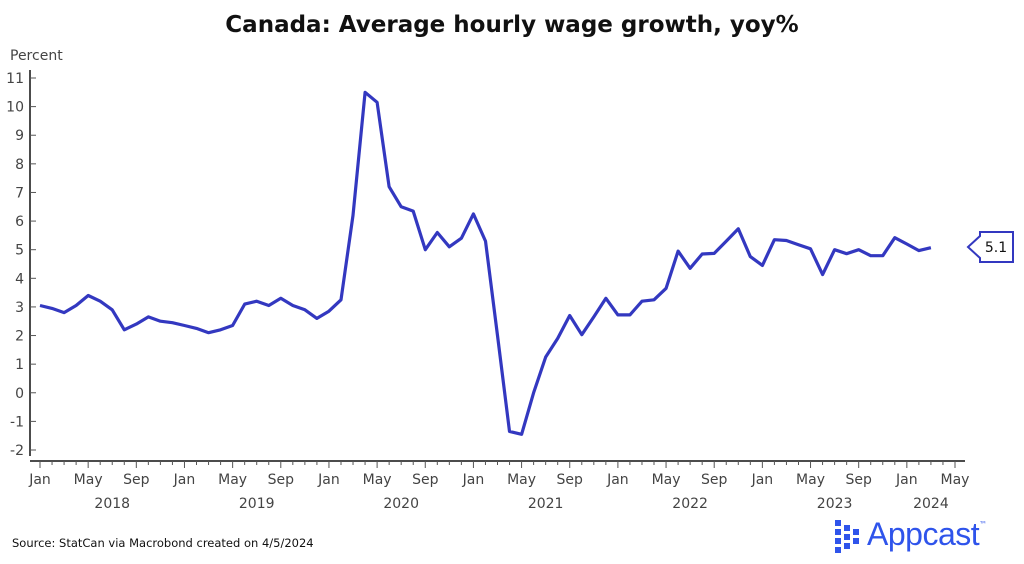 This screenshot has height=564, width=1024. Describe the element at coordinates (19, 136) in the screenshot. I see `y-tick-label: 9` at that location.